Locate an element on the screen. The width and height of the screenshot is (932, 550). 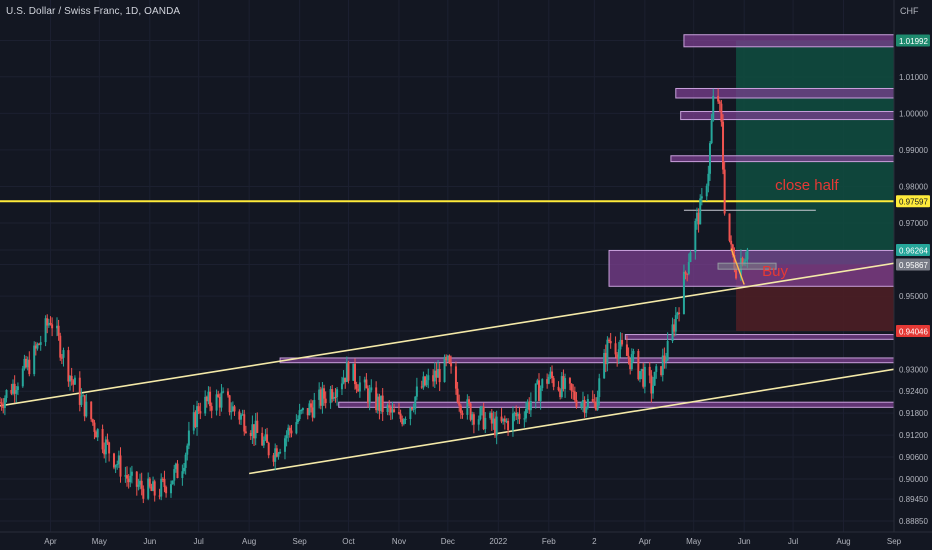
entry-marker is located at coordinates (747, 266).